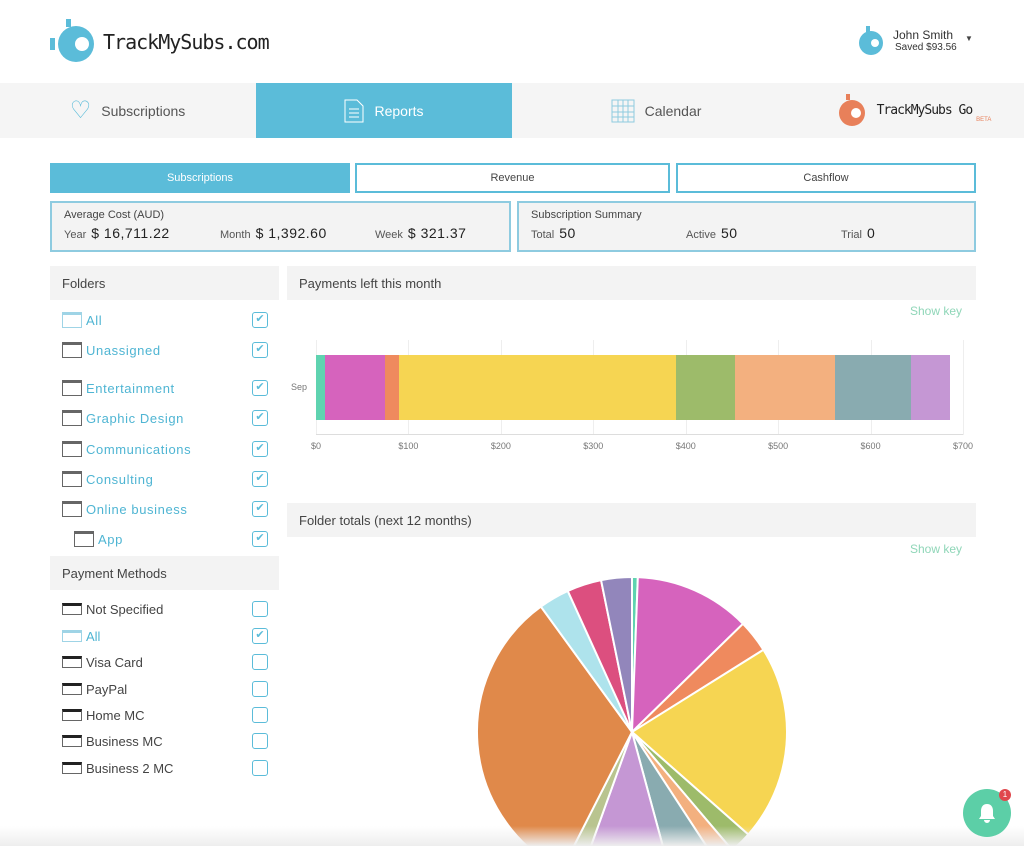 The width and height of the screenshot is (1024, 846). I want to click on payment-method-checkbox: ✔, so click(260, 636).